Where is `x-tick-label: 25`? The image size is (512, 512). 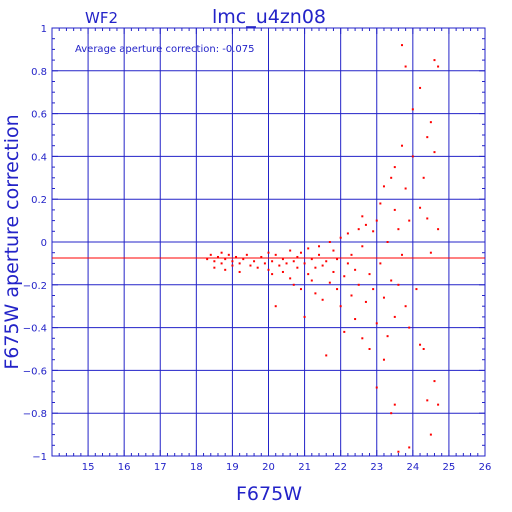 x-tick-label: 25 is located at coordinates (449, 467).